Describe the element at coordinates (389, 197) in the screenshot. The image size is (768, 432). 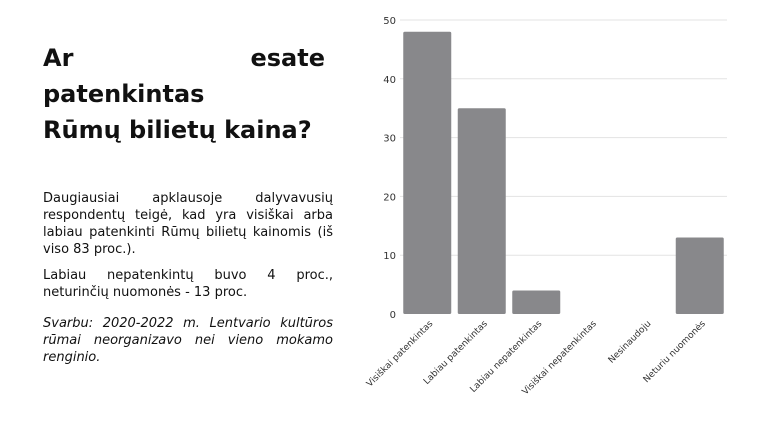
I see `y-tick-label: 20` at that location.